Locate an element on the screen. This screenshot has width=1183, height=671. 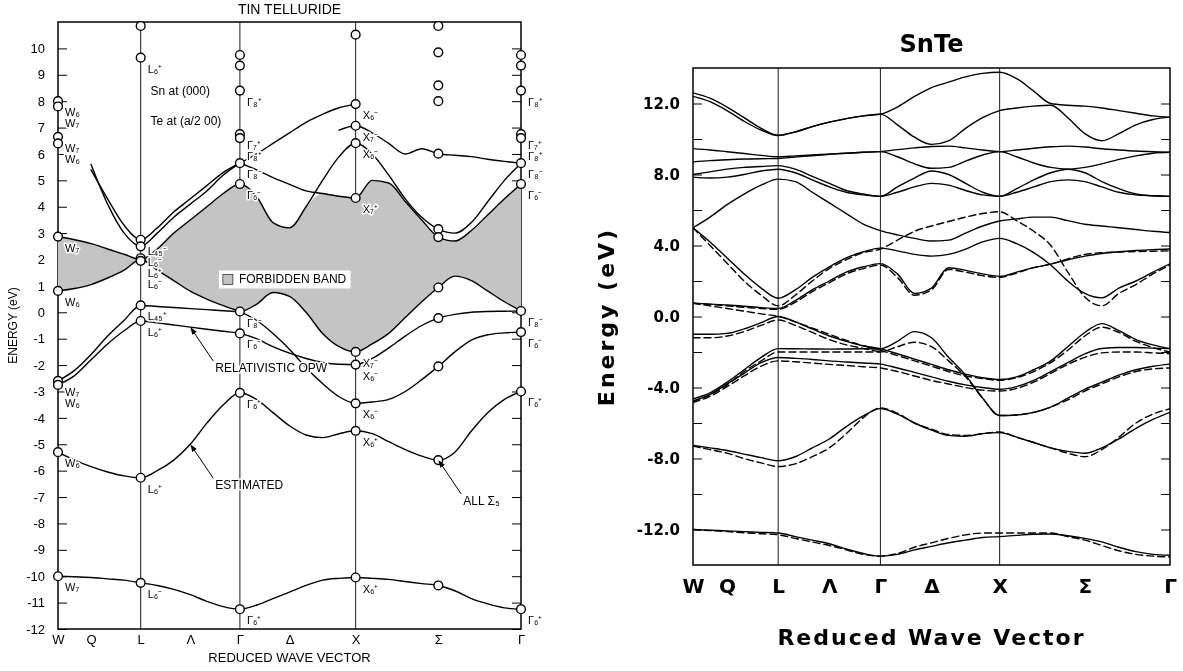
x-tick-label: X is located at coordinates (1000, 586).